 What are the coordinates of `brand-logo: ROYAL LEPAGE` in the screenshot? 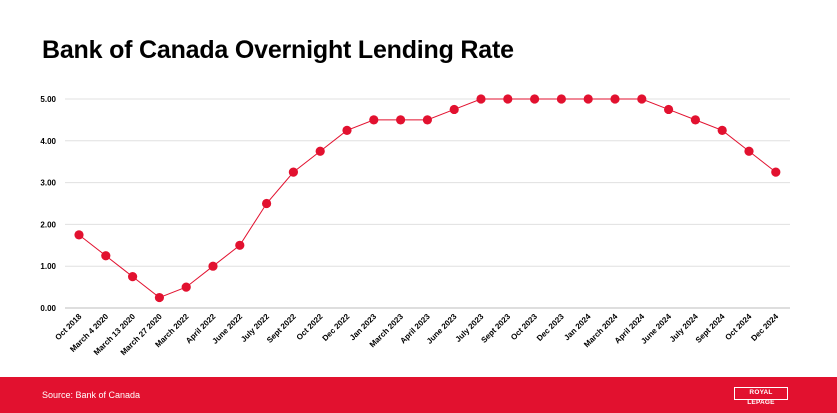 It's located at (761, 396).